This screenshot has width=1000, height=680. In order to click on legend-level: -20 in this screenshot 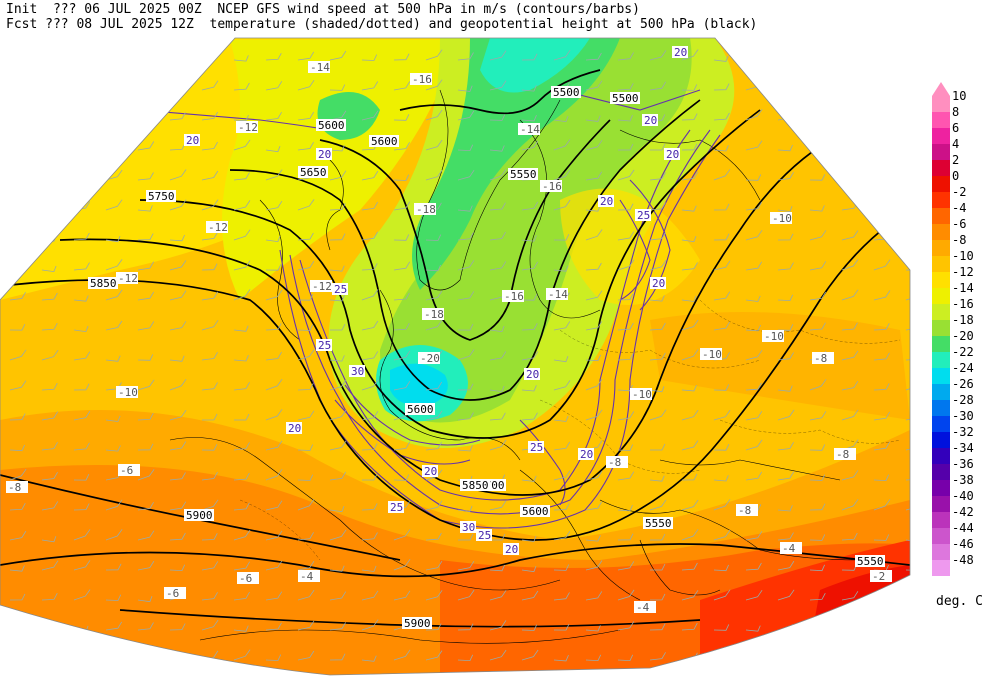, I will do `click(964, 340)`.